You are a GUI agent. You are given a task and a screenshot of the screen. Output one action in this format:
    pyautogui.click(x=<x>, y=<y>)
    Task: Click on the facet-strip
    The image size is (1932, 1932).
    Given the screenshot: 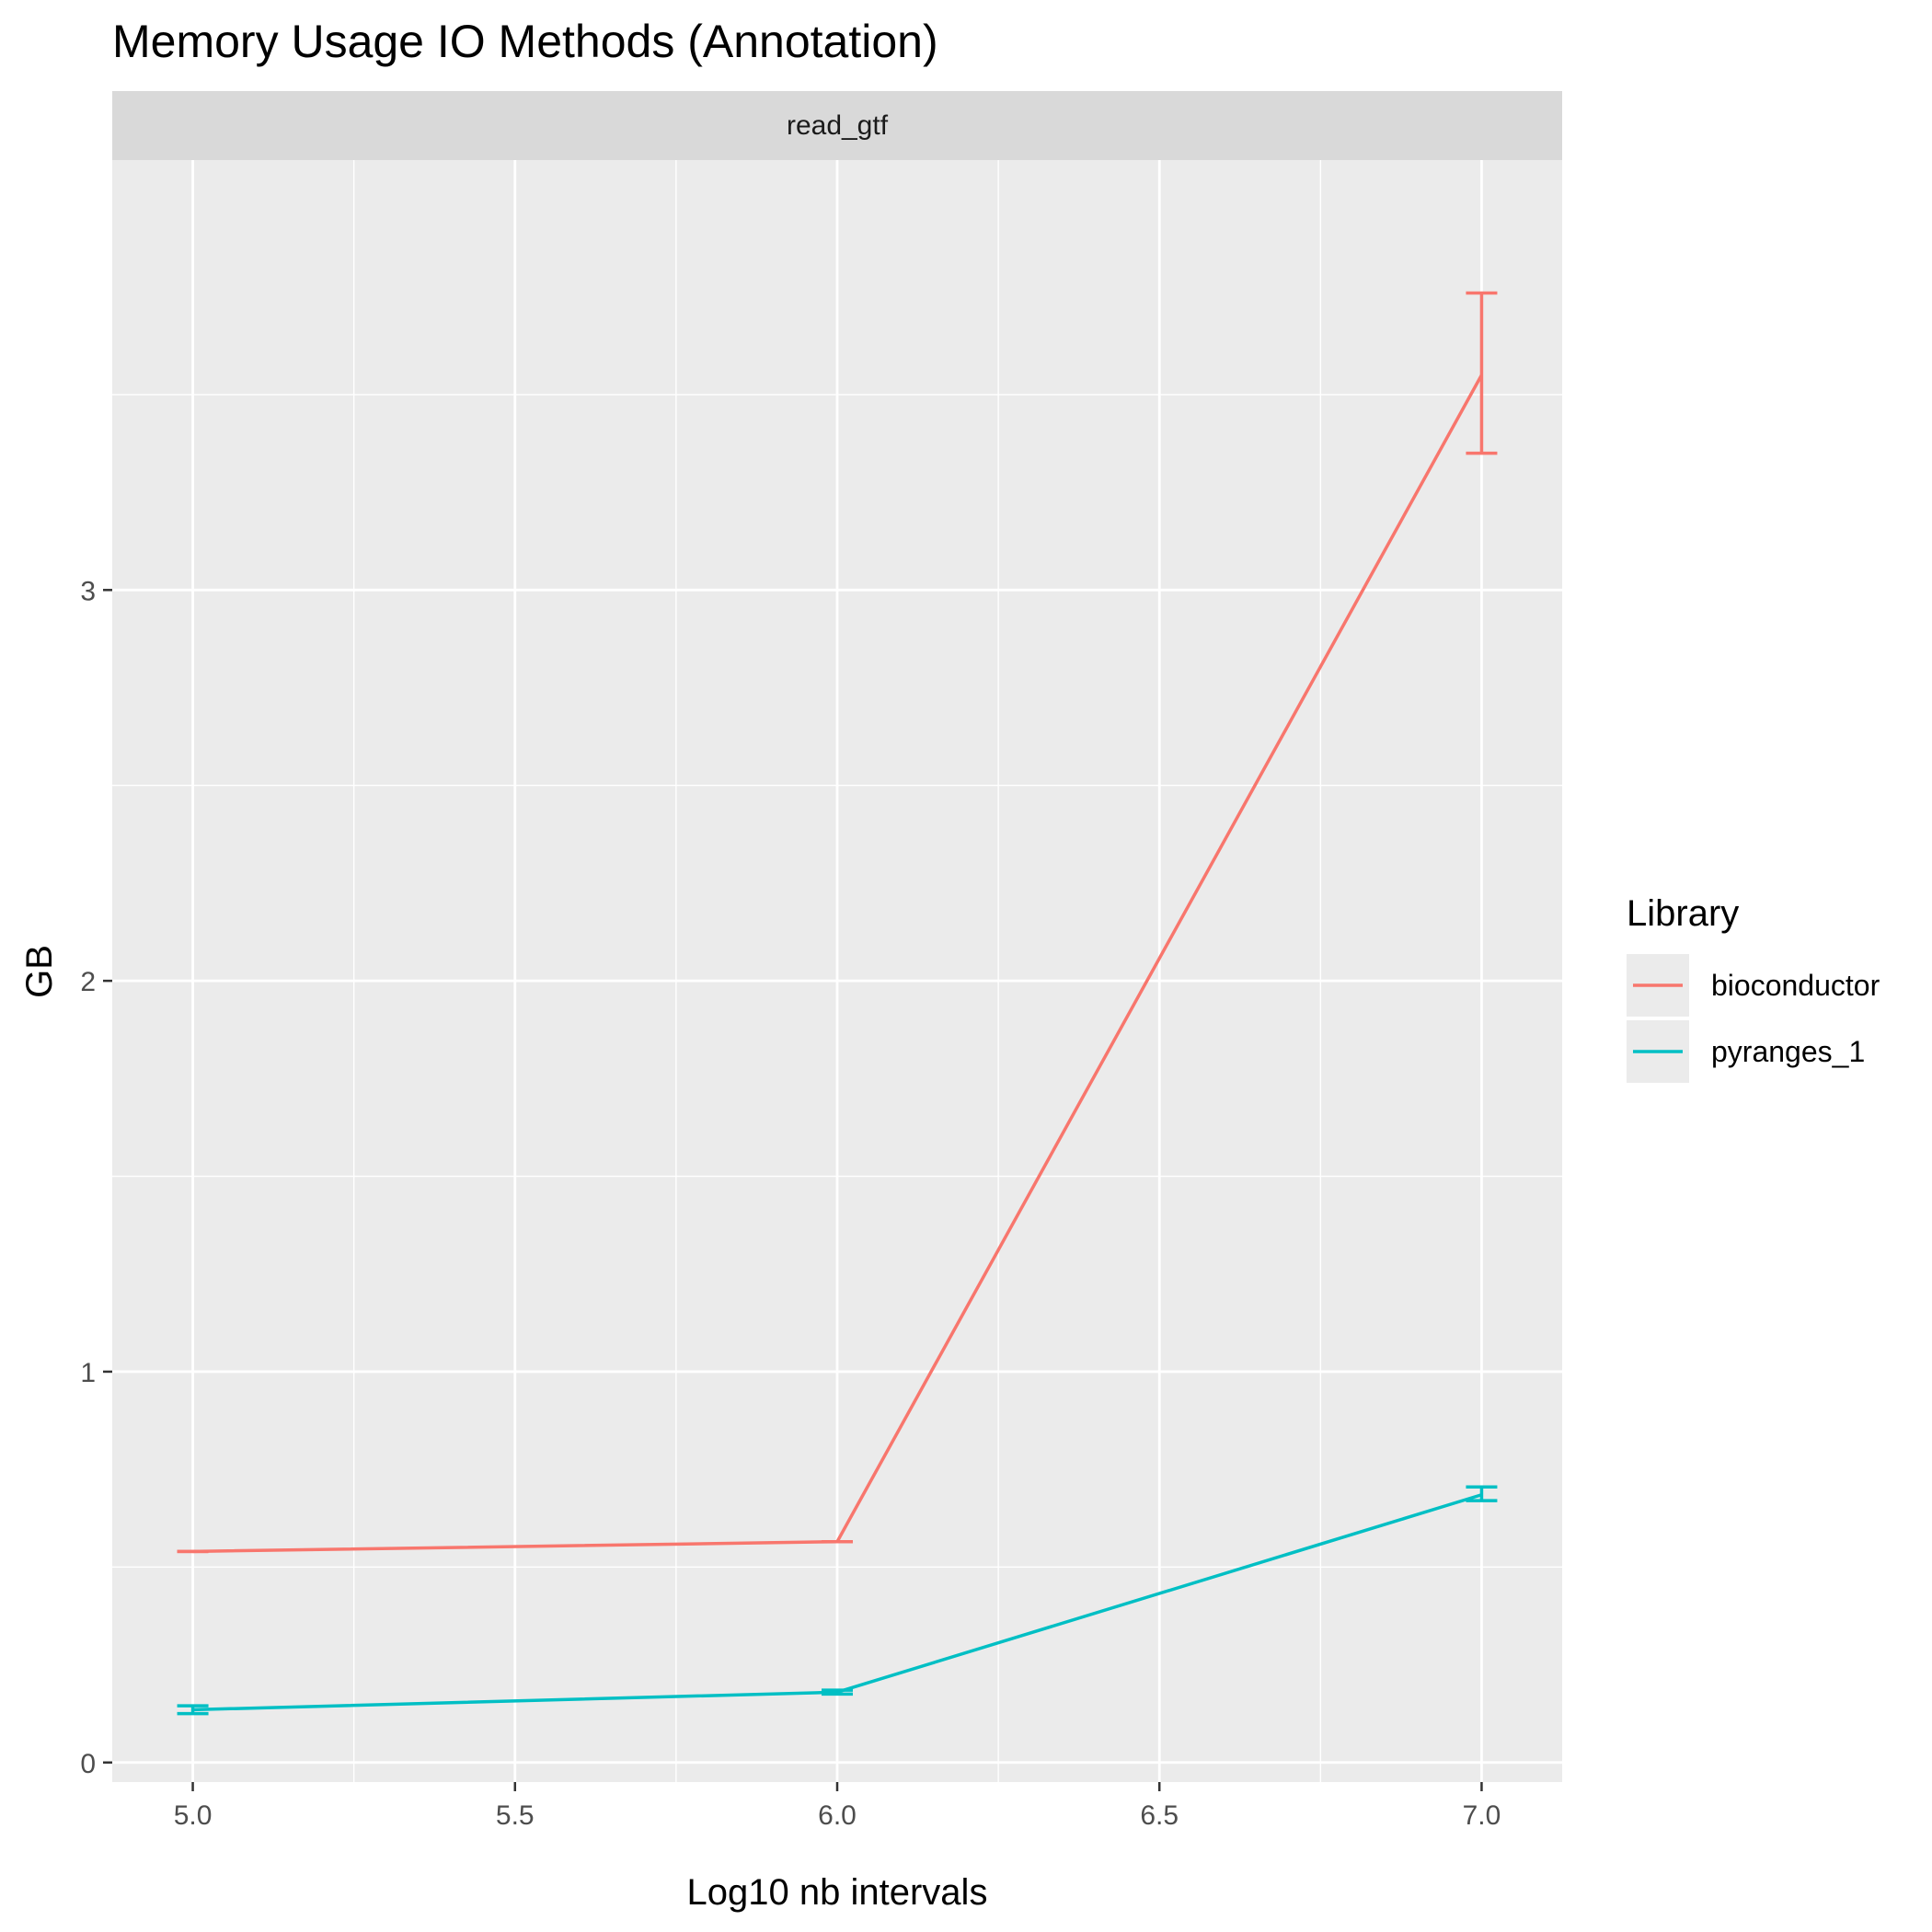 What is the action you would take?
    pyautogui.click(x=837, y=126)
    